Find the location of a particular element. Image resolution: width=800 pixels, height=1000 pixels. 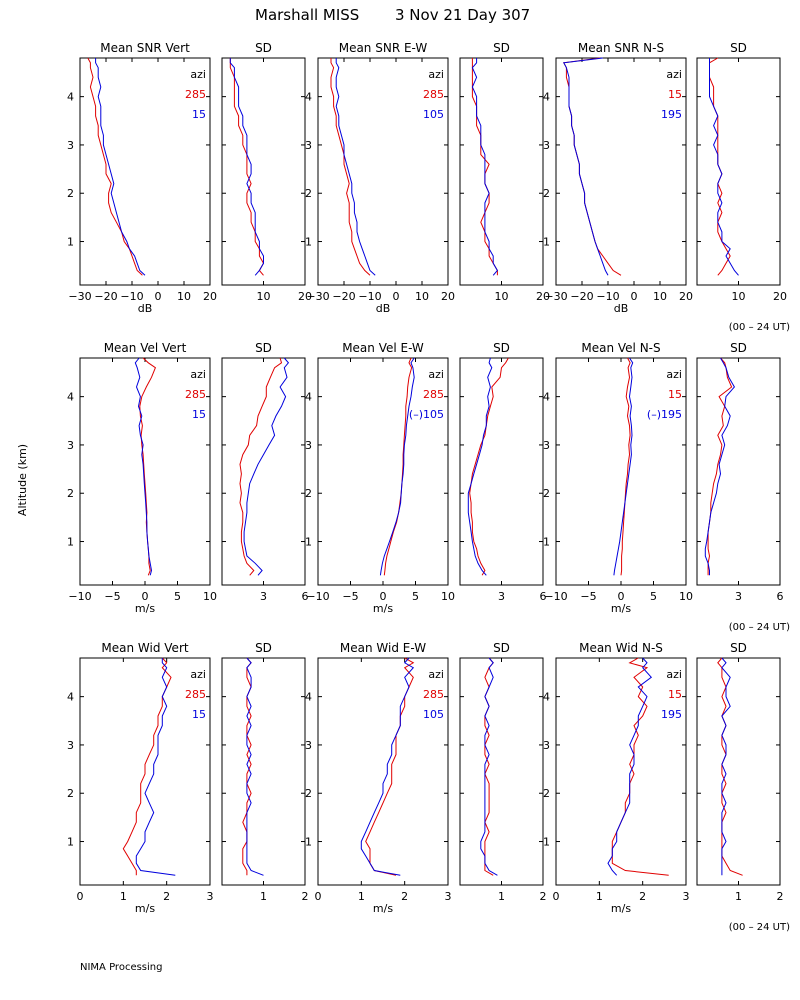

panel-title: Mean Vel E-W is located at coordinates (383, 348).